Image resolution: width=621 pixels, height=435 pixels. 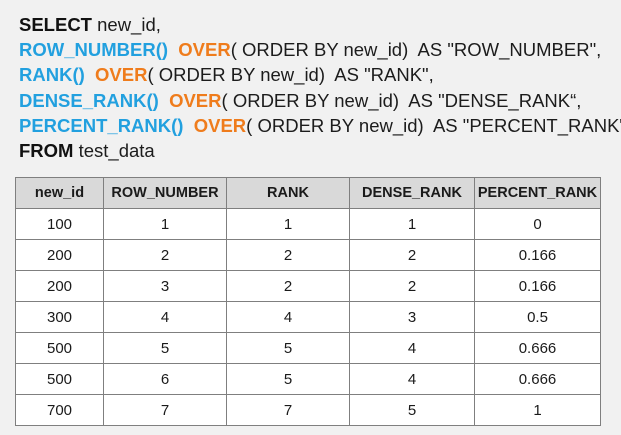 I want to click on table-row: 200 2 2 2 0.166, so click(x=308, y=255).